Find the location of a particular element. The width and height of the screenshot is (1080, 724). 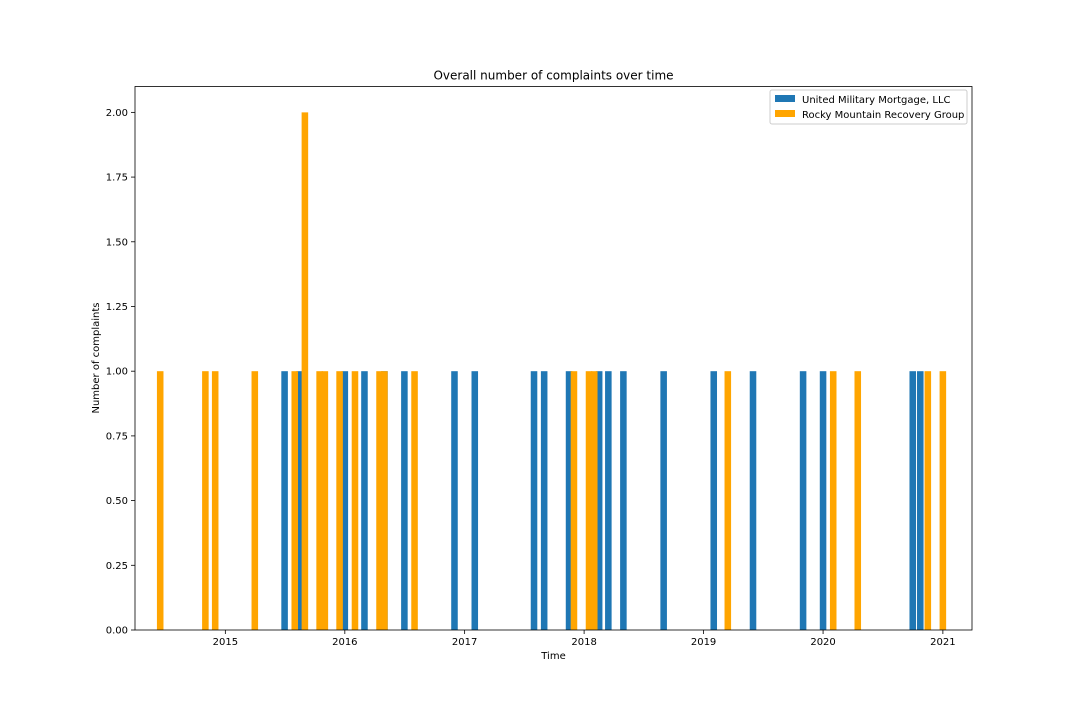

legend-label-rocky-mountain: Rocky Mountain Recovery Group is located at coordinates (883, 115).